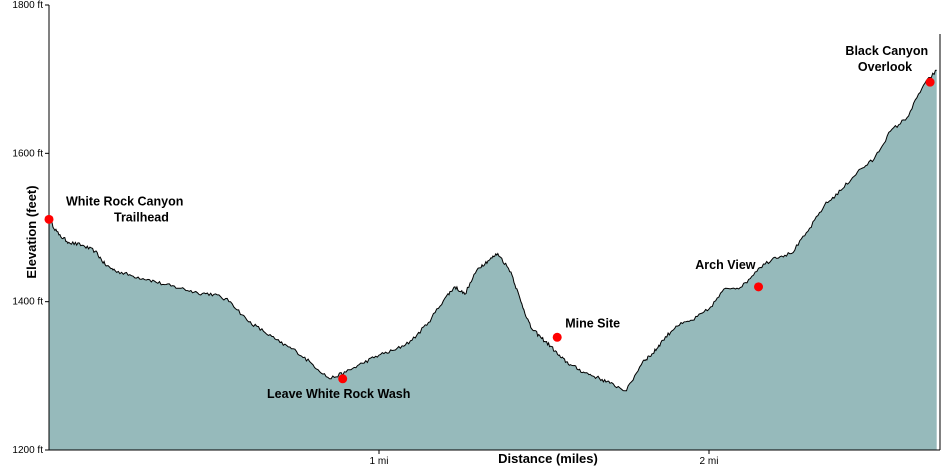 The height and width of the screenshot is (468, 950). What do you see at coordinates (592, 323) in the screenshot?
I see `poi-label: Mine Site` at bounding box center [592, 323].